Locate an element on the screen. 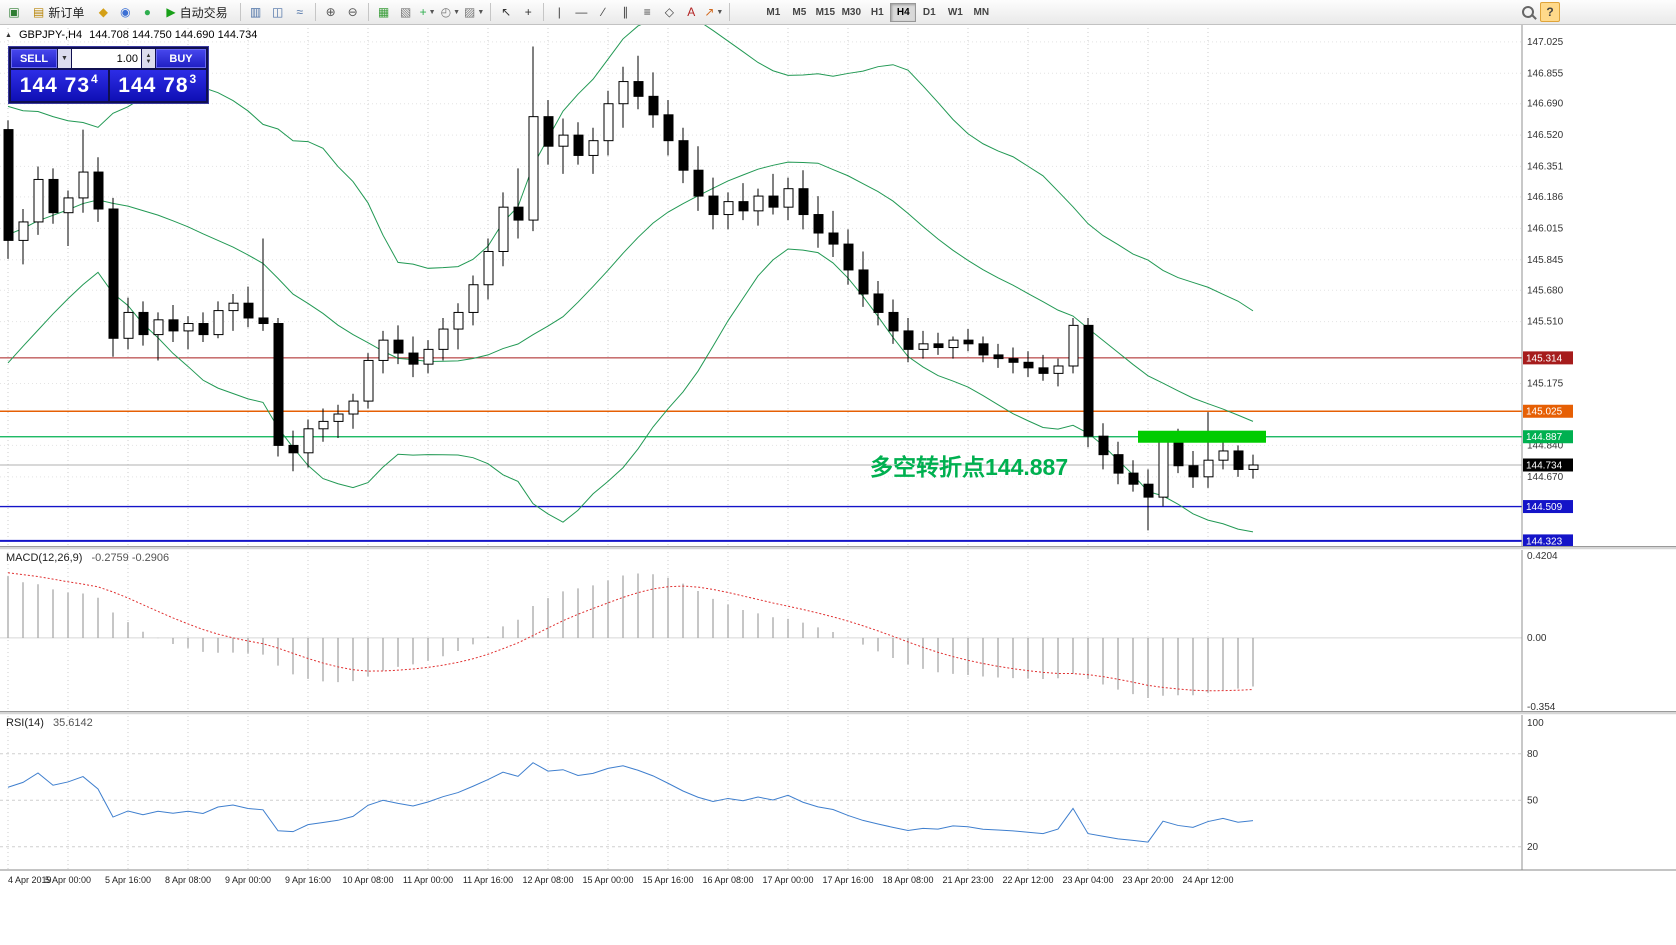 This screenshot has width=1676, height=945. market-button: ◉ is located at coordinates (125, 12).